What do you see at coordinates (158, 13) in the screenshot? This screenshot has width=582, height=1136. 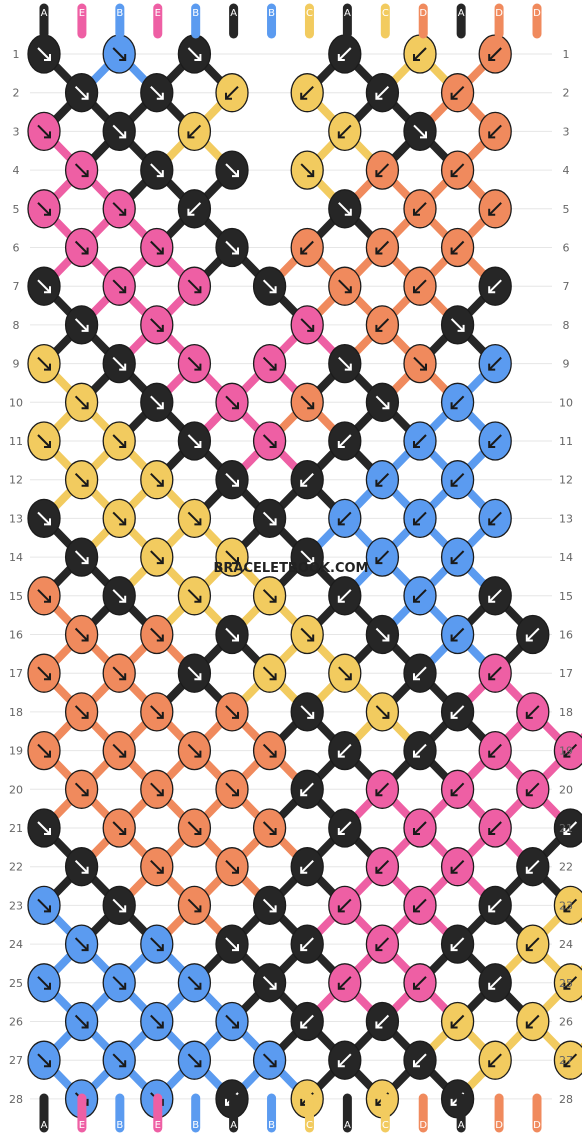 I see `top-string-label: E` at bounding box center [158, 13].